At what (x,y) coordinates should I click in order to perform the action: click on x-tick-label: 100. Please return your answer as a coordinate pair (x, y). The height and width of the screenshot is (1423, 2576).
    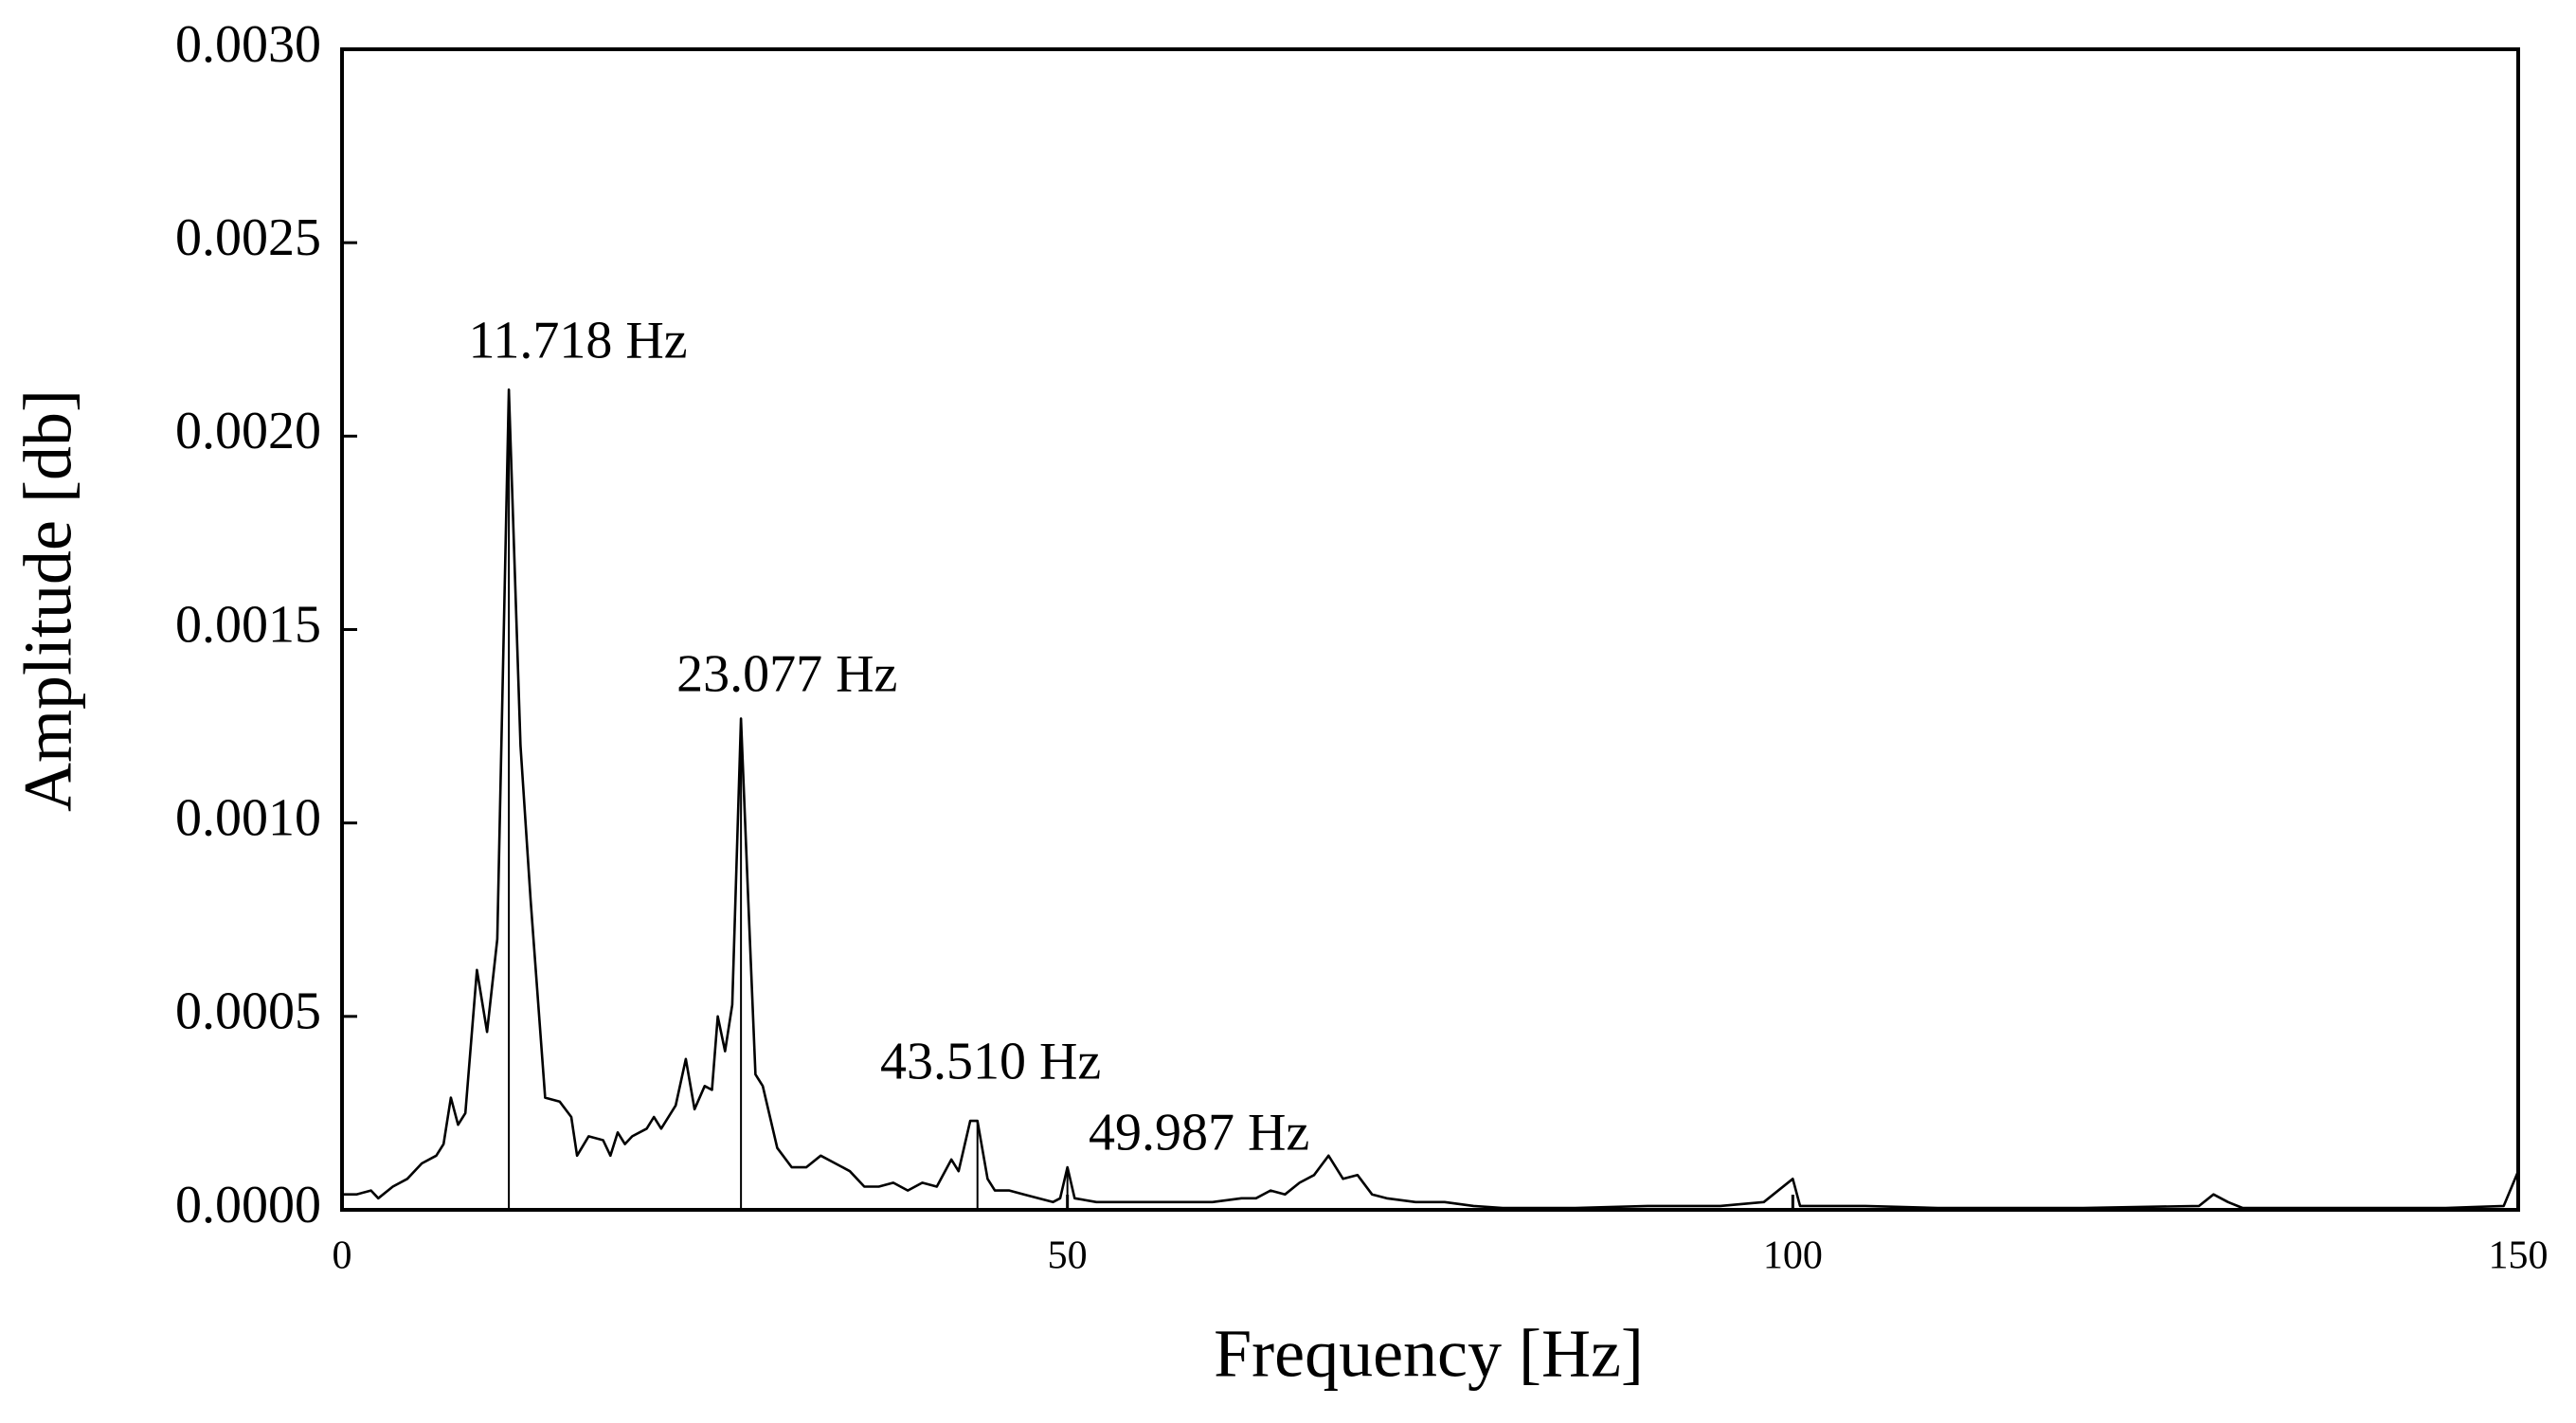
    Looking at the image, I should click on (1793, 1256).